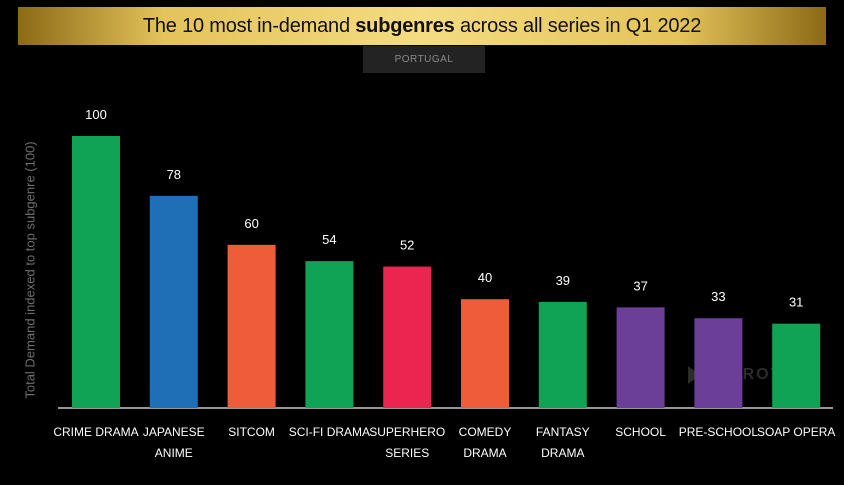  Describe the element at coordinates (251, 223) in the screenshot. I see `value-label-2: 60` at that location.